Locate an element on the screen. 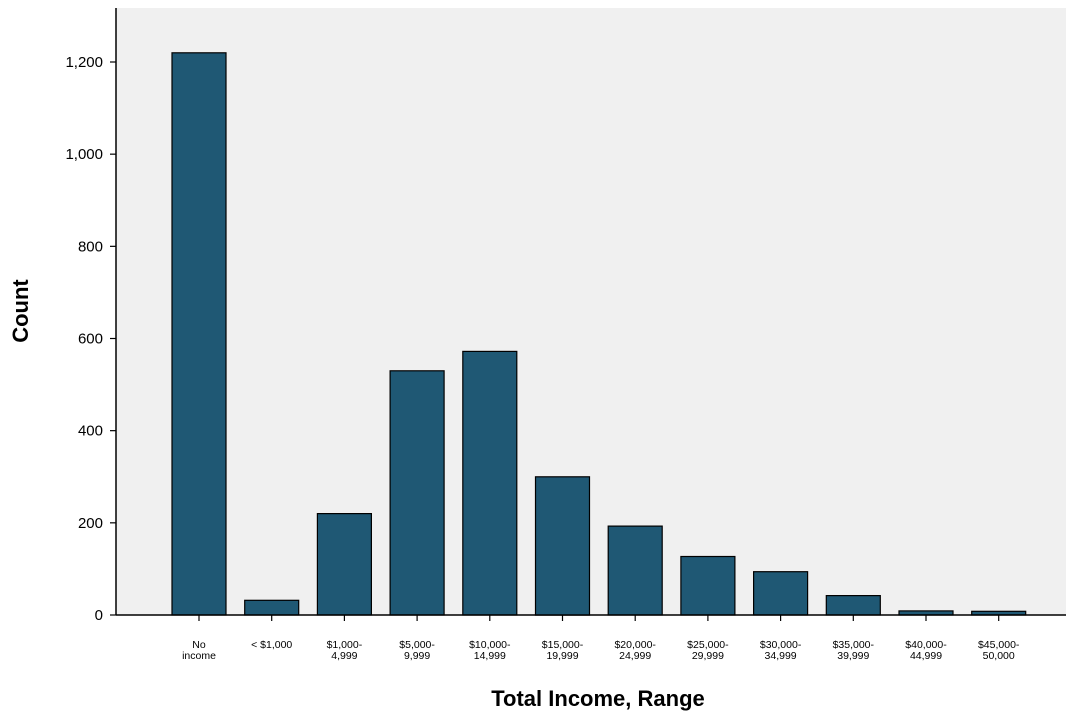 The height and width of the screenshot is (715, 1069). x-tick-label: $45,000-50,000 is located at coordinates (999, 650).